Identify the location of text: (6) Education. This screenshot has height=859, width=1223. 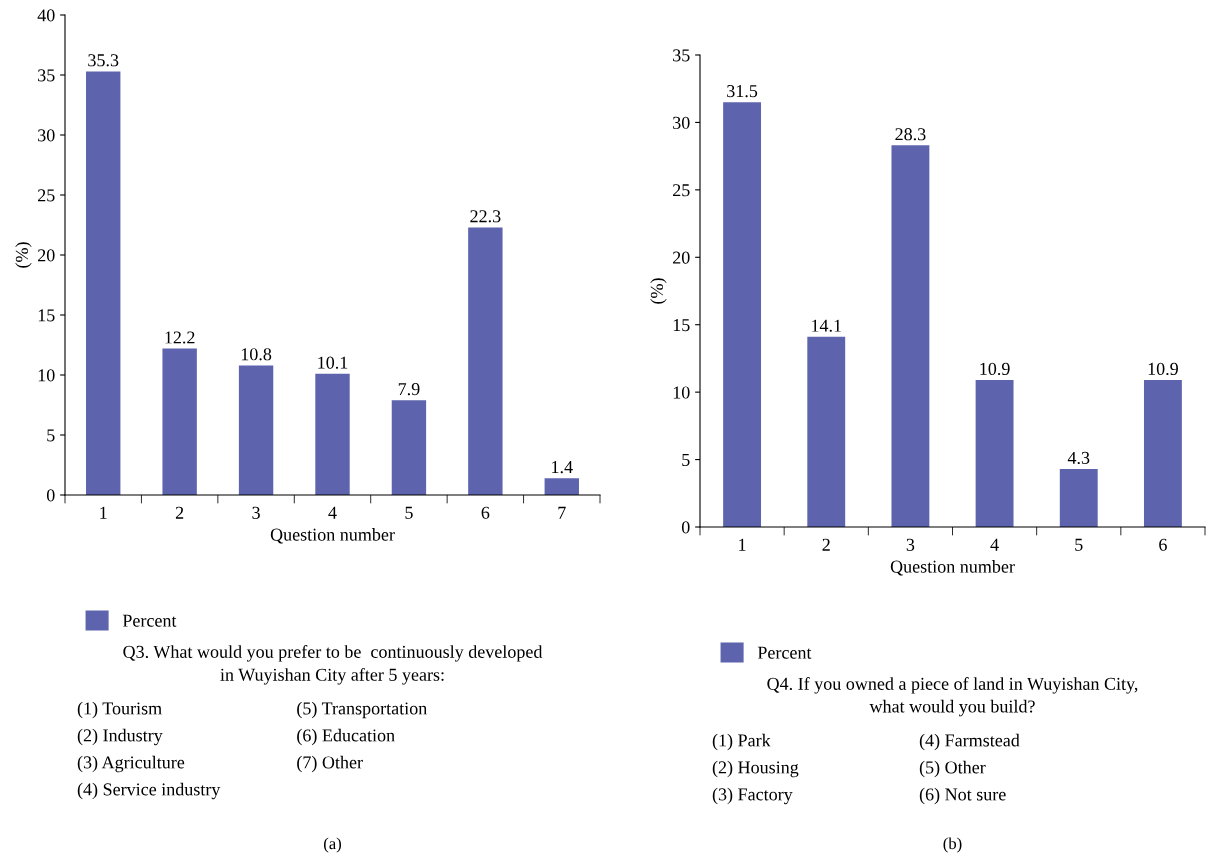
(346, 737).